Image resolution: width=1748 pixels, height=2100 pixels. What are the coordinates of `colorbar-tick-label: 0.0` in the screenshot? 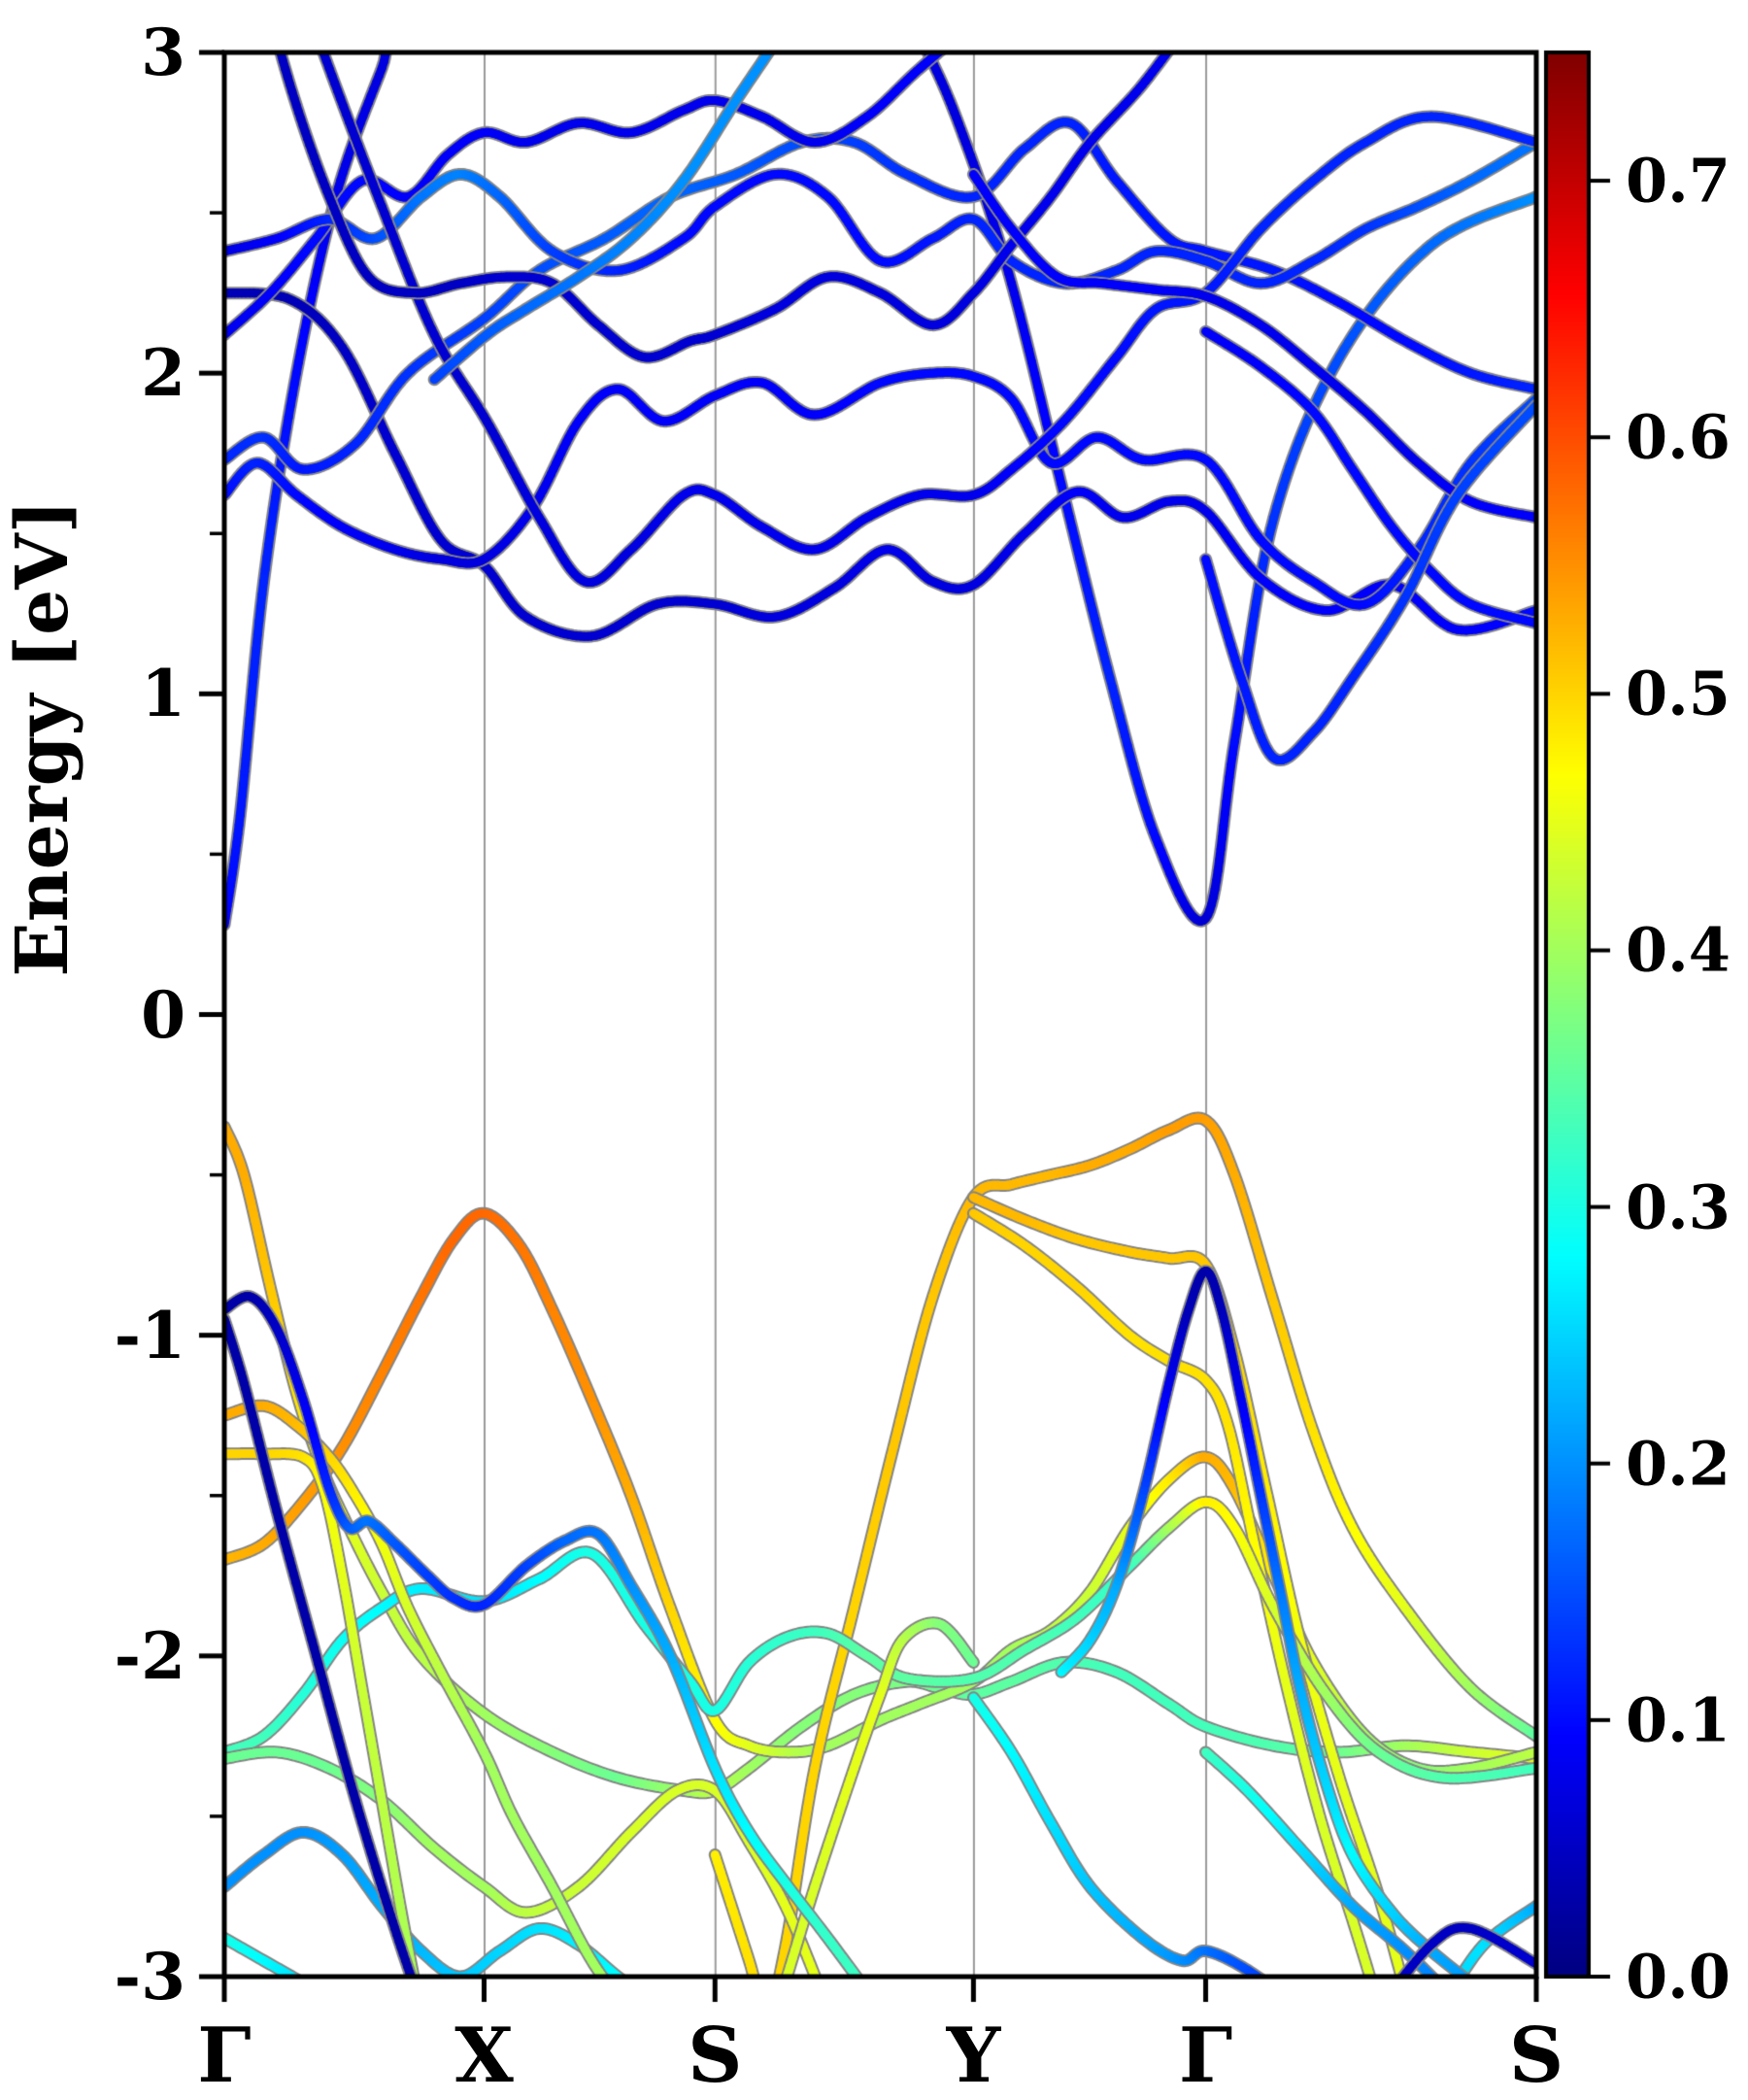 It's located at (1678, 1977).